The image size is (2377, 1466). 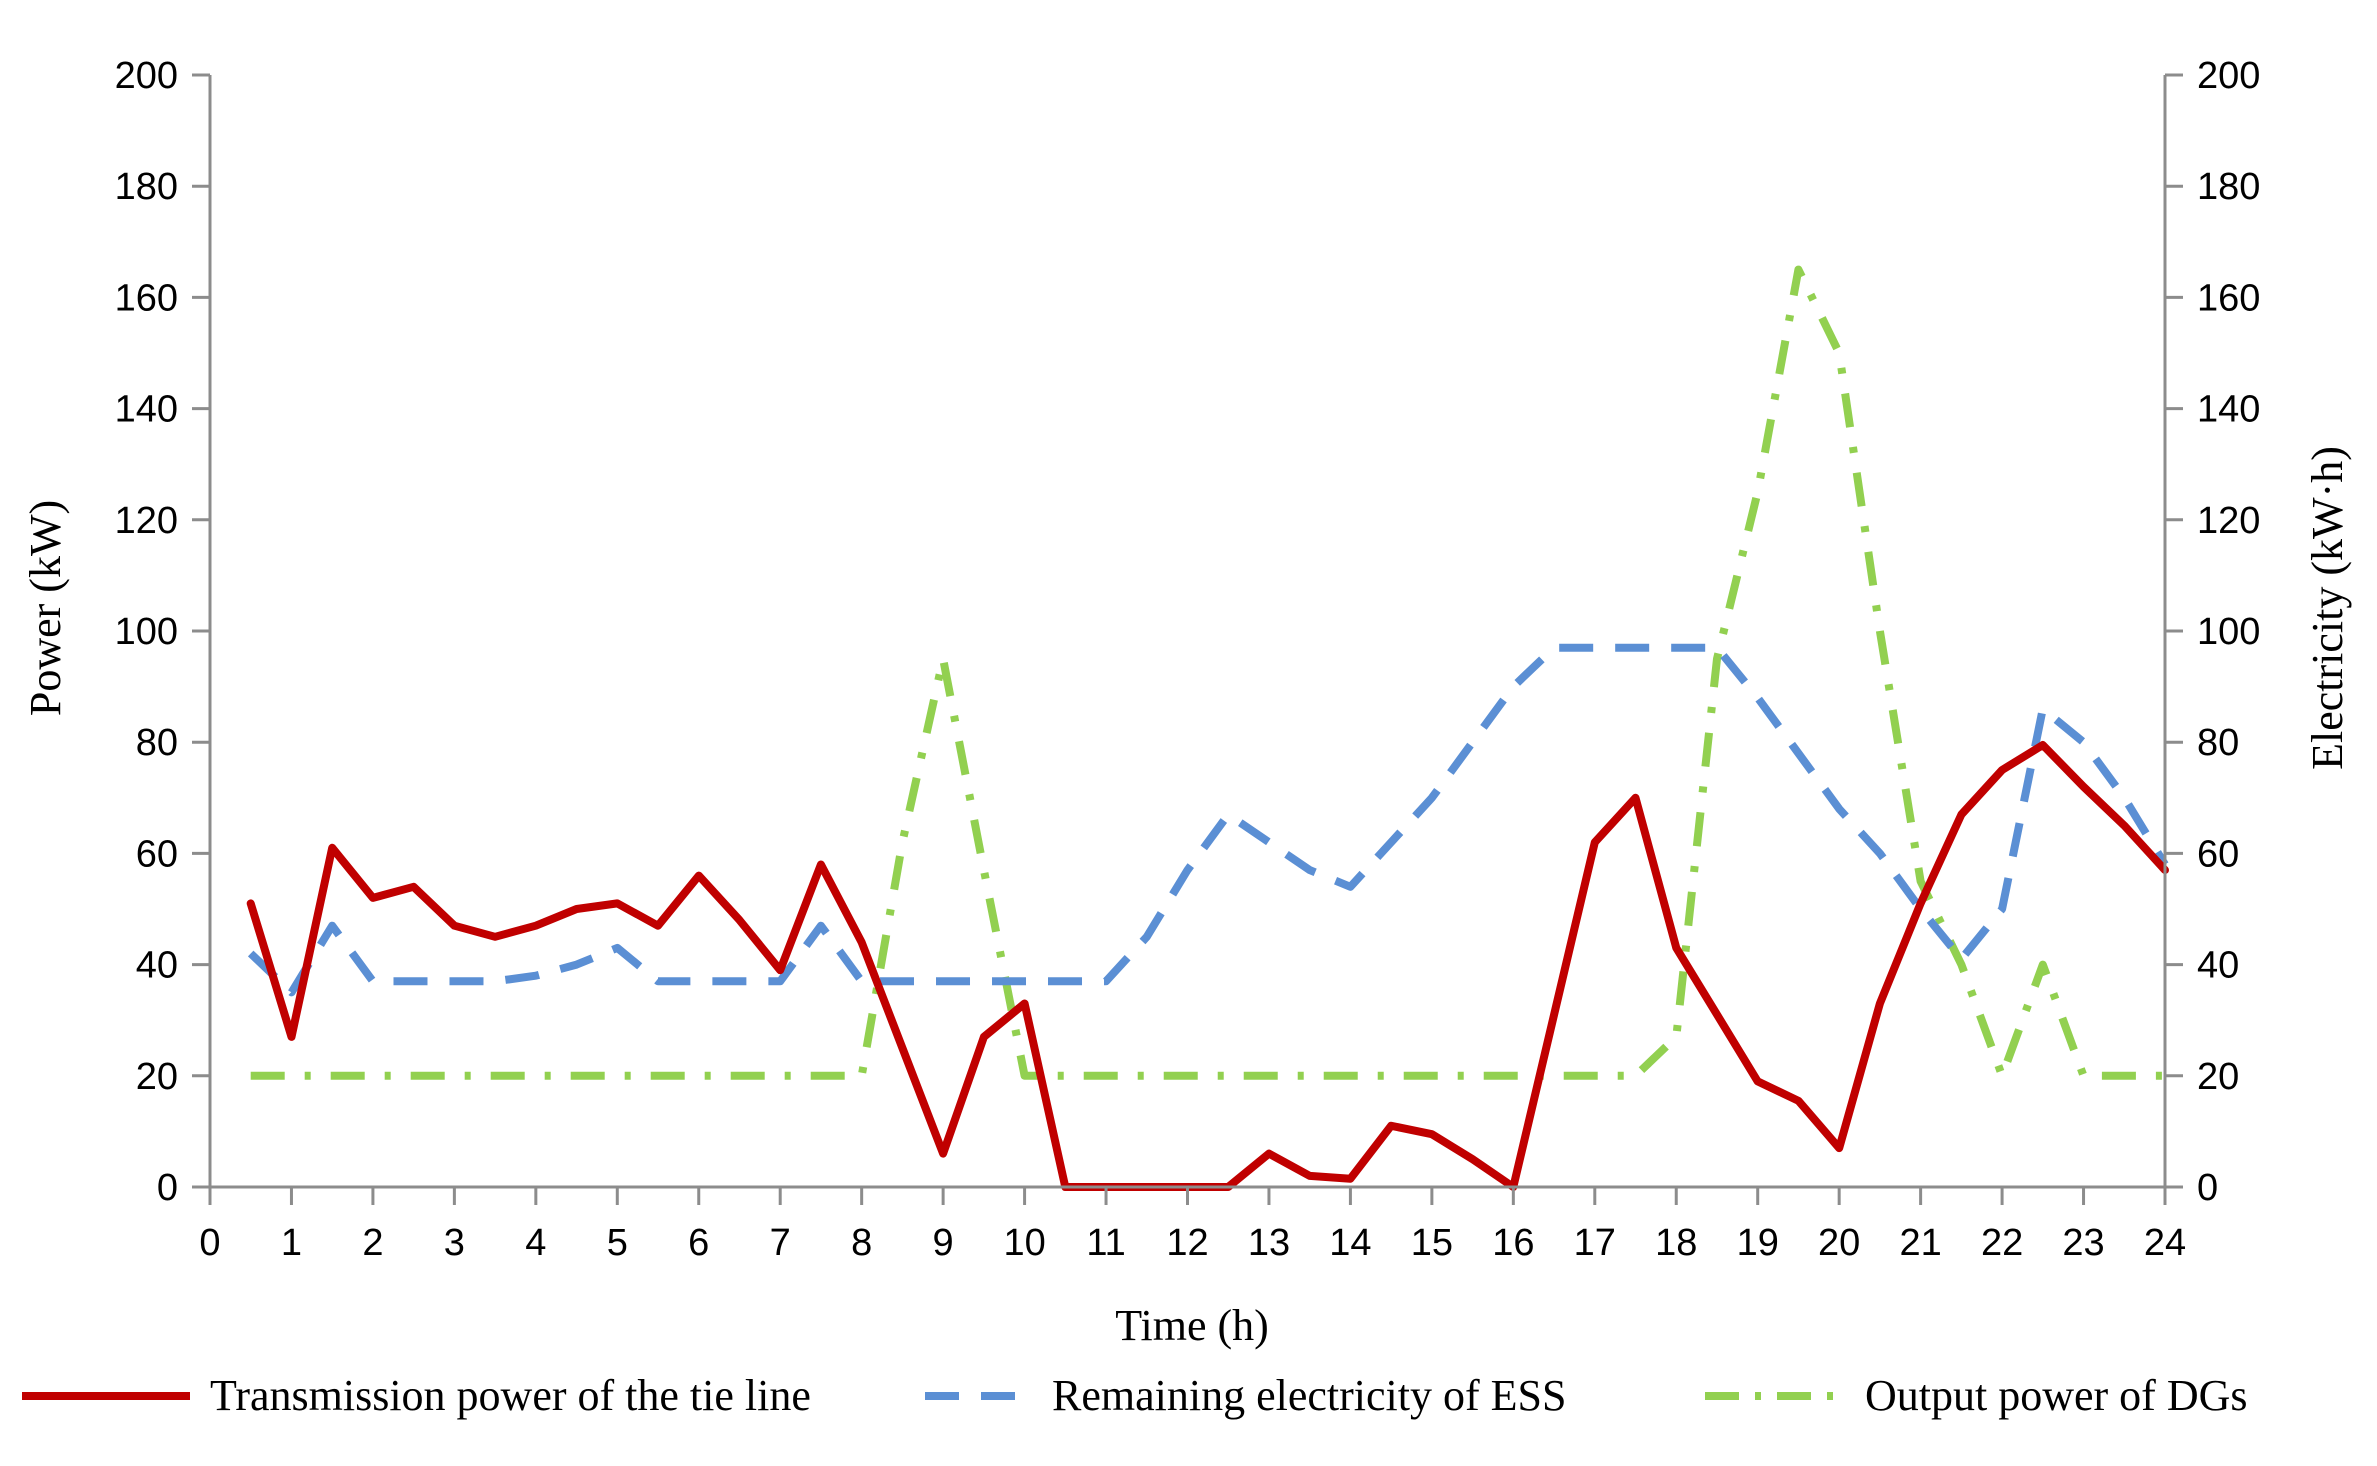 What do you see at coordinates (454, 1243) in the screenshot?
I see `x-tick-label: 3` at bounding box center [454, 1243].